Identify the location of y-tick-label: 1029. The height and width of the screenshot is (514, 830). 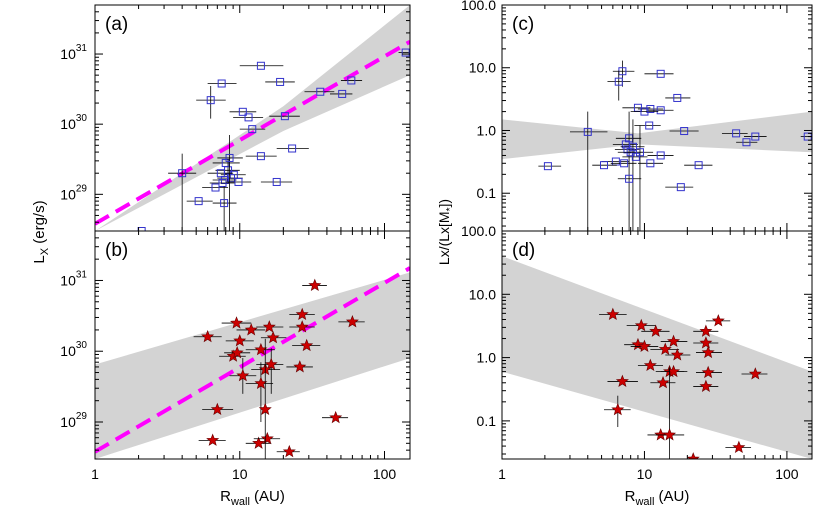
(73, 420).